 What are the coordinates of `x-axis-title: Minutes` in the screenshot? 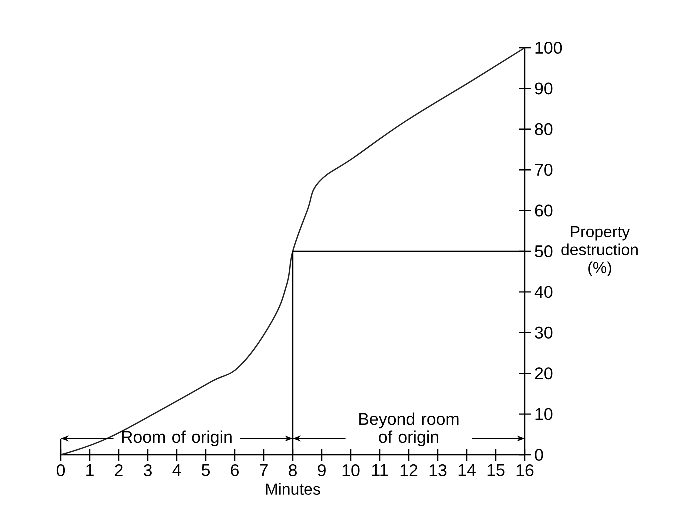 It's located at (293, 489).